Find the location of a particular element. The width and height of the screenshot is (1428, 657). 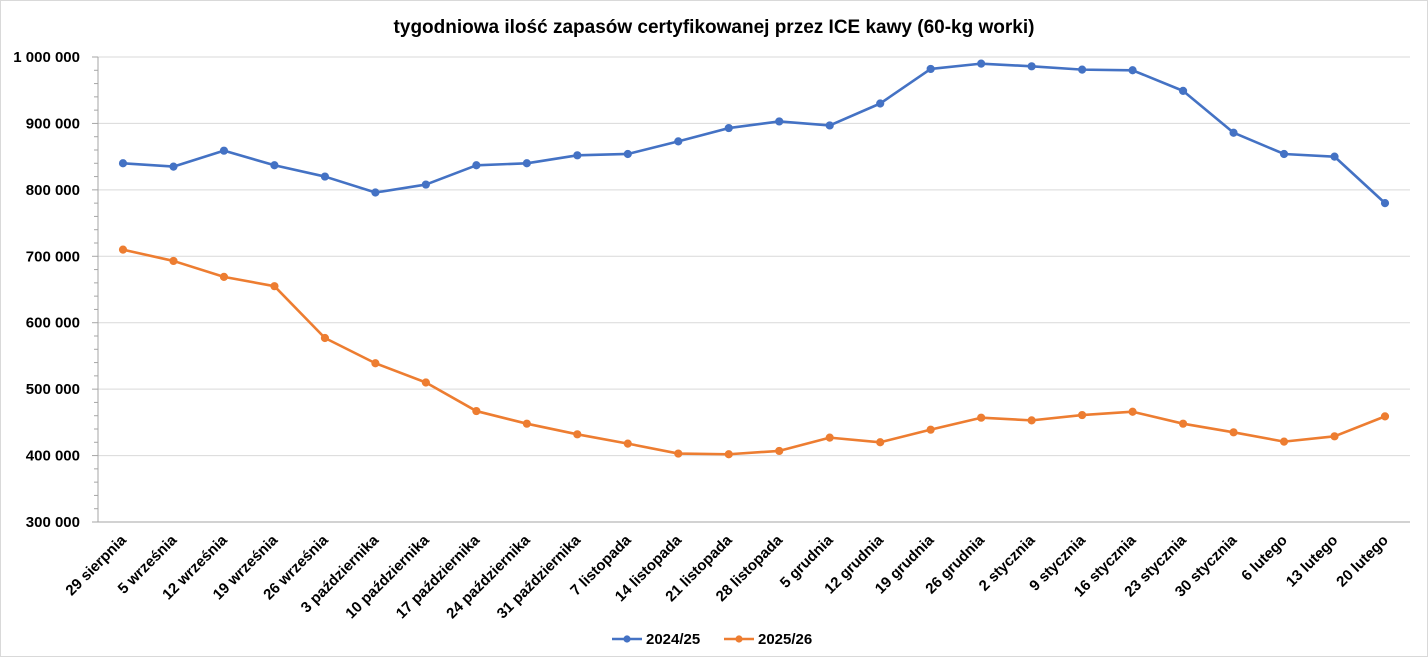

y-tick-label: 800 000 is located at coordinates (53, 190).